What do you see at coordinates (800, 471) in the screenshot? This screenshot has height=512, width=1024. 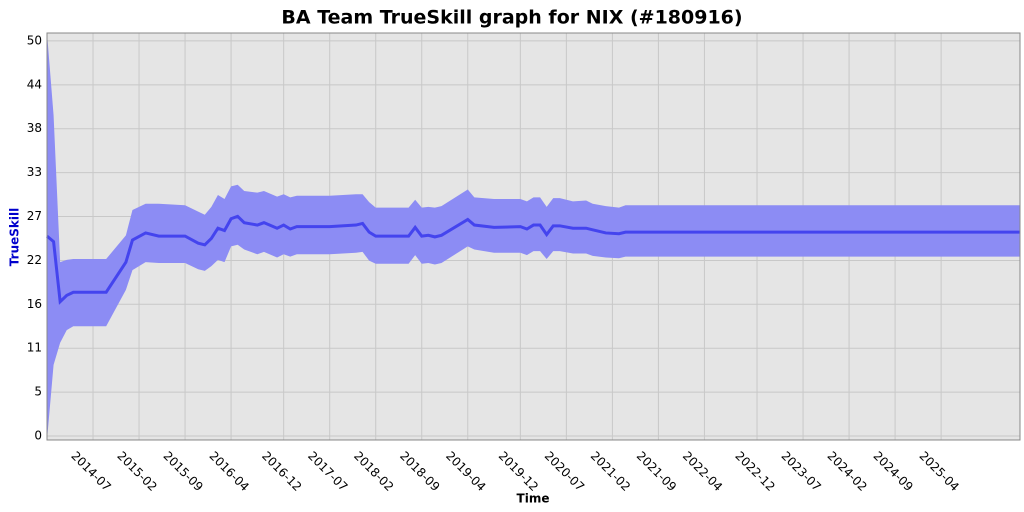 I see `x-tick-label: 2023-07` at bounding box center [800, 471].